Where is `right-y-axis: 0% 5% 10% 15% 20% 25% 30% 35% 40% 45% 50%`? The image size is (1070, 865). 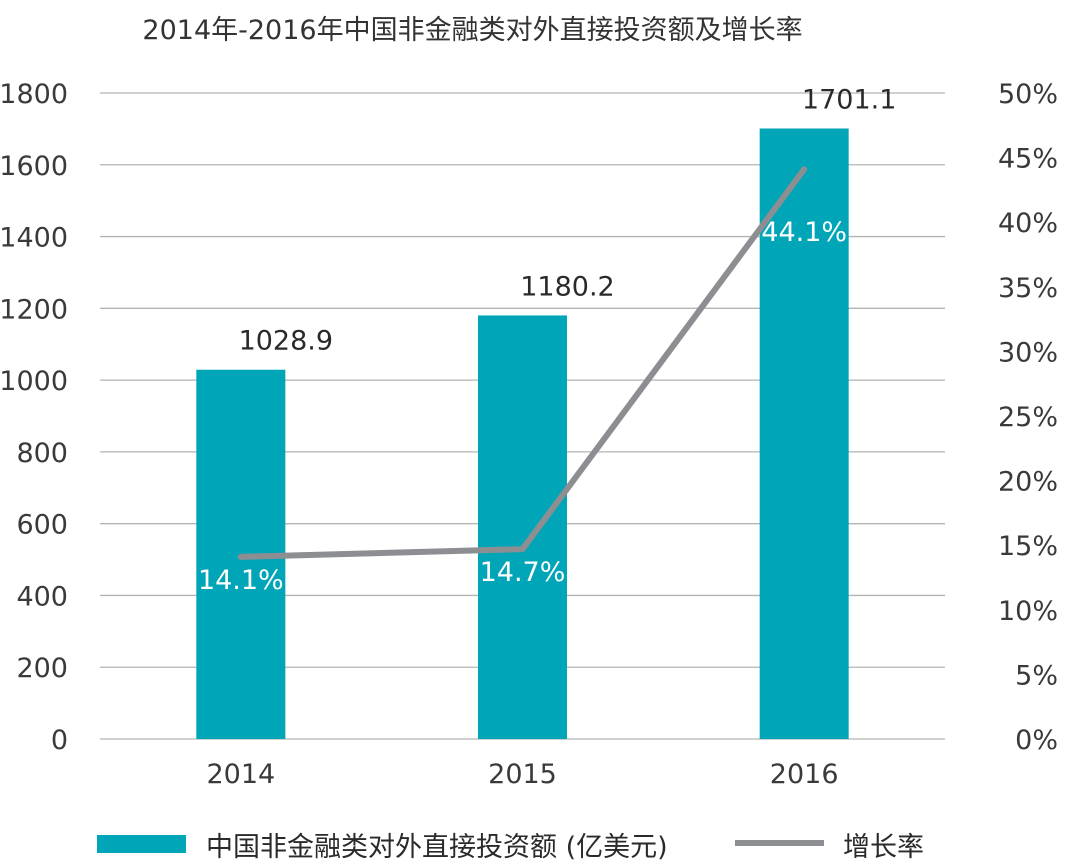
right-y-axis: 0% 5% 10% 15% 20% 25% 30% 35% 40% 45% 50% is located at coordinates (1028, 417).